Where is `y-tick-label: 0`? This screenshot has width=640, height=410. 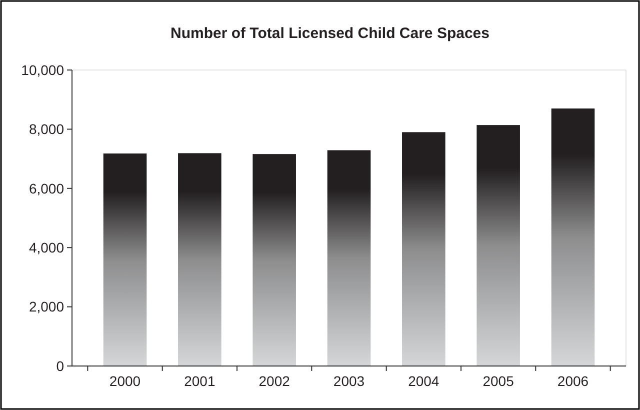
y-tick-label: 0 is located at coordinates (60, 366).